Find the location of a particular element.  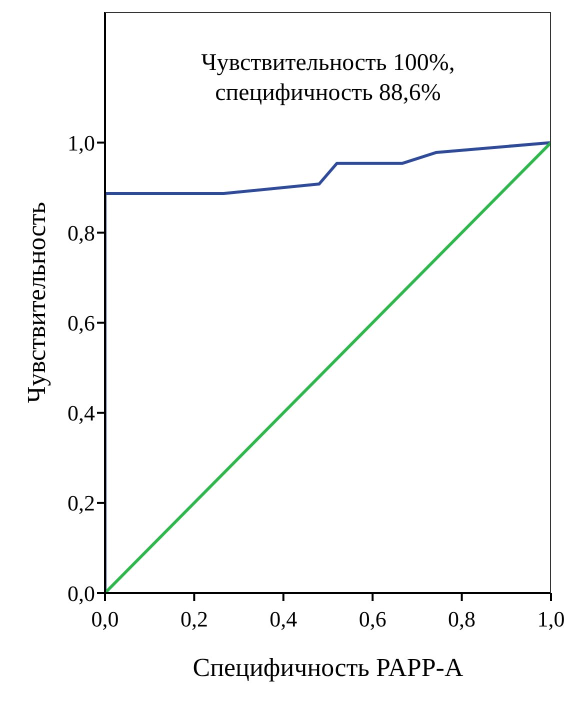

y-tick-label: 1,0 is located at coordinates (81, 143).